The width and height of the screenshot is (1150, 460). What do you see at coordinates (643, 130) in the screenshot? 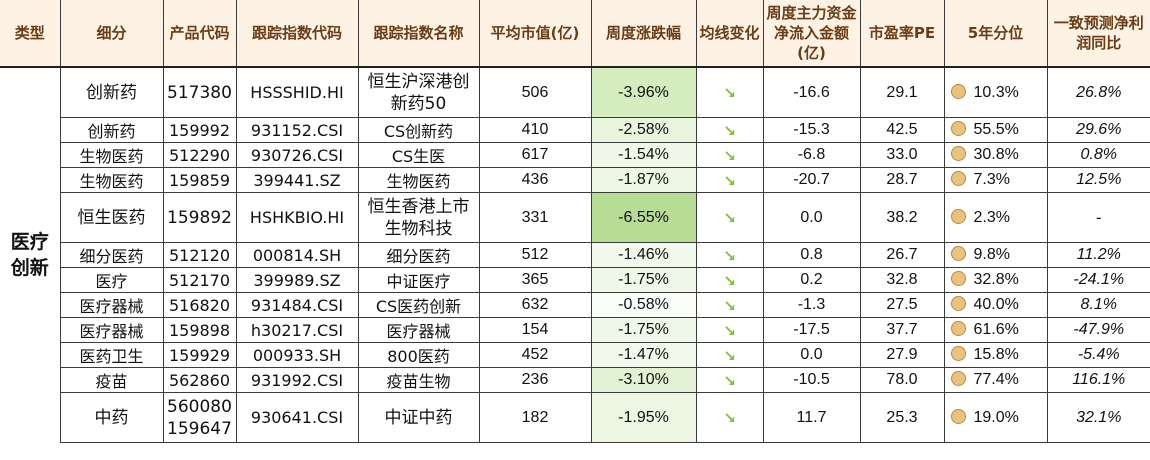
I see `weekly-change-cell: -2.58%` at bounding box center [643, 130].